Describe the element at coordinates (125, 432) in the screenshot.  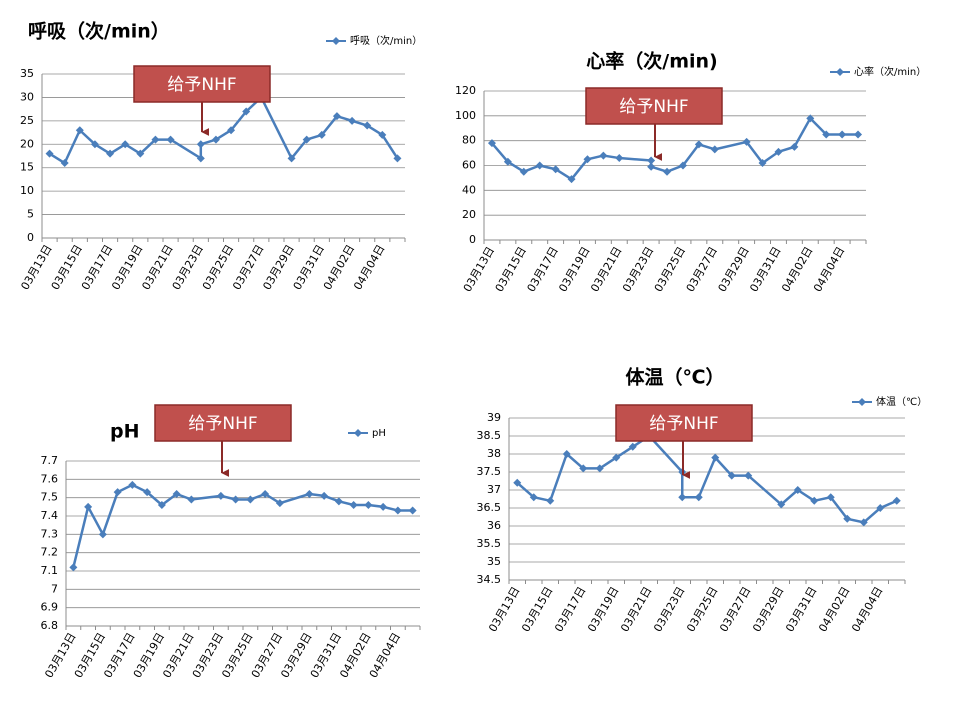
I see `chart-title: pH` at that location.